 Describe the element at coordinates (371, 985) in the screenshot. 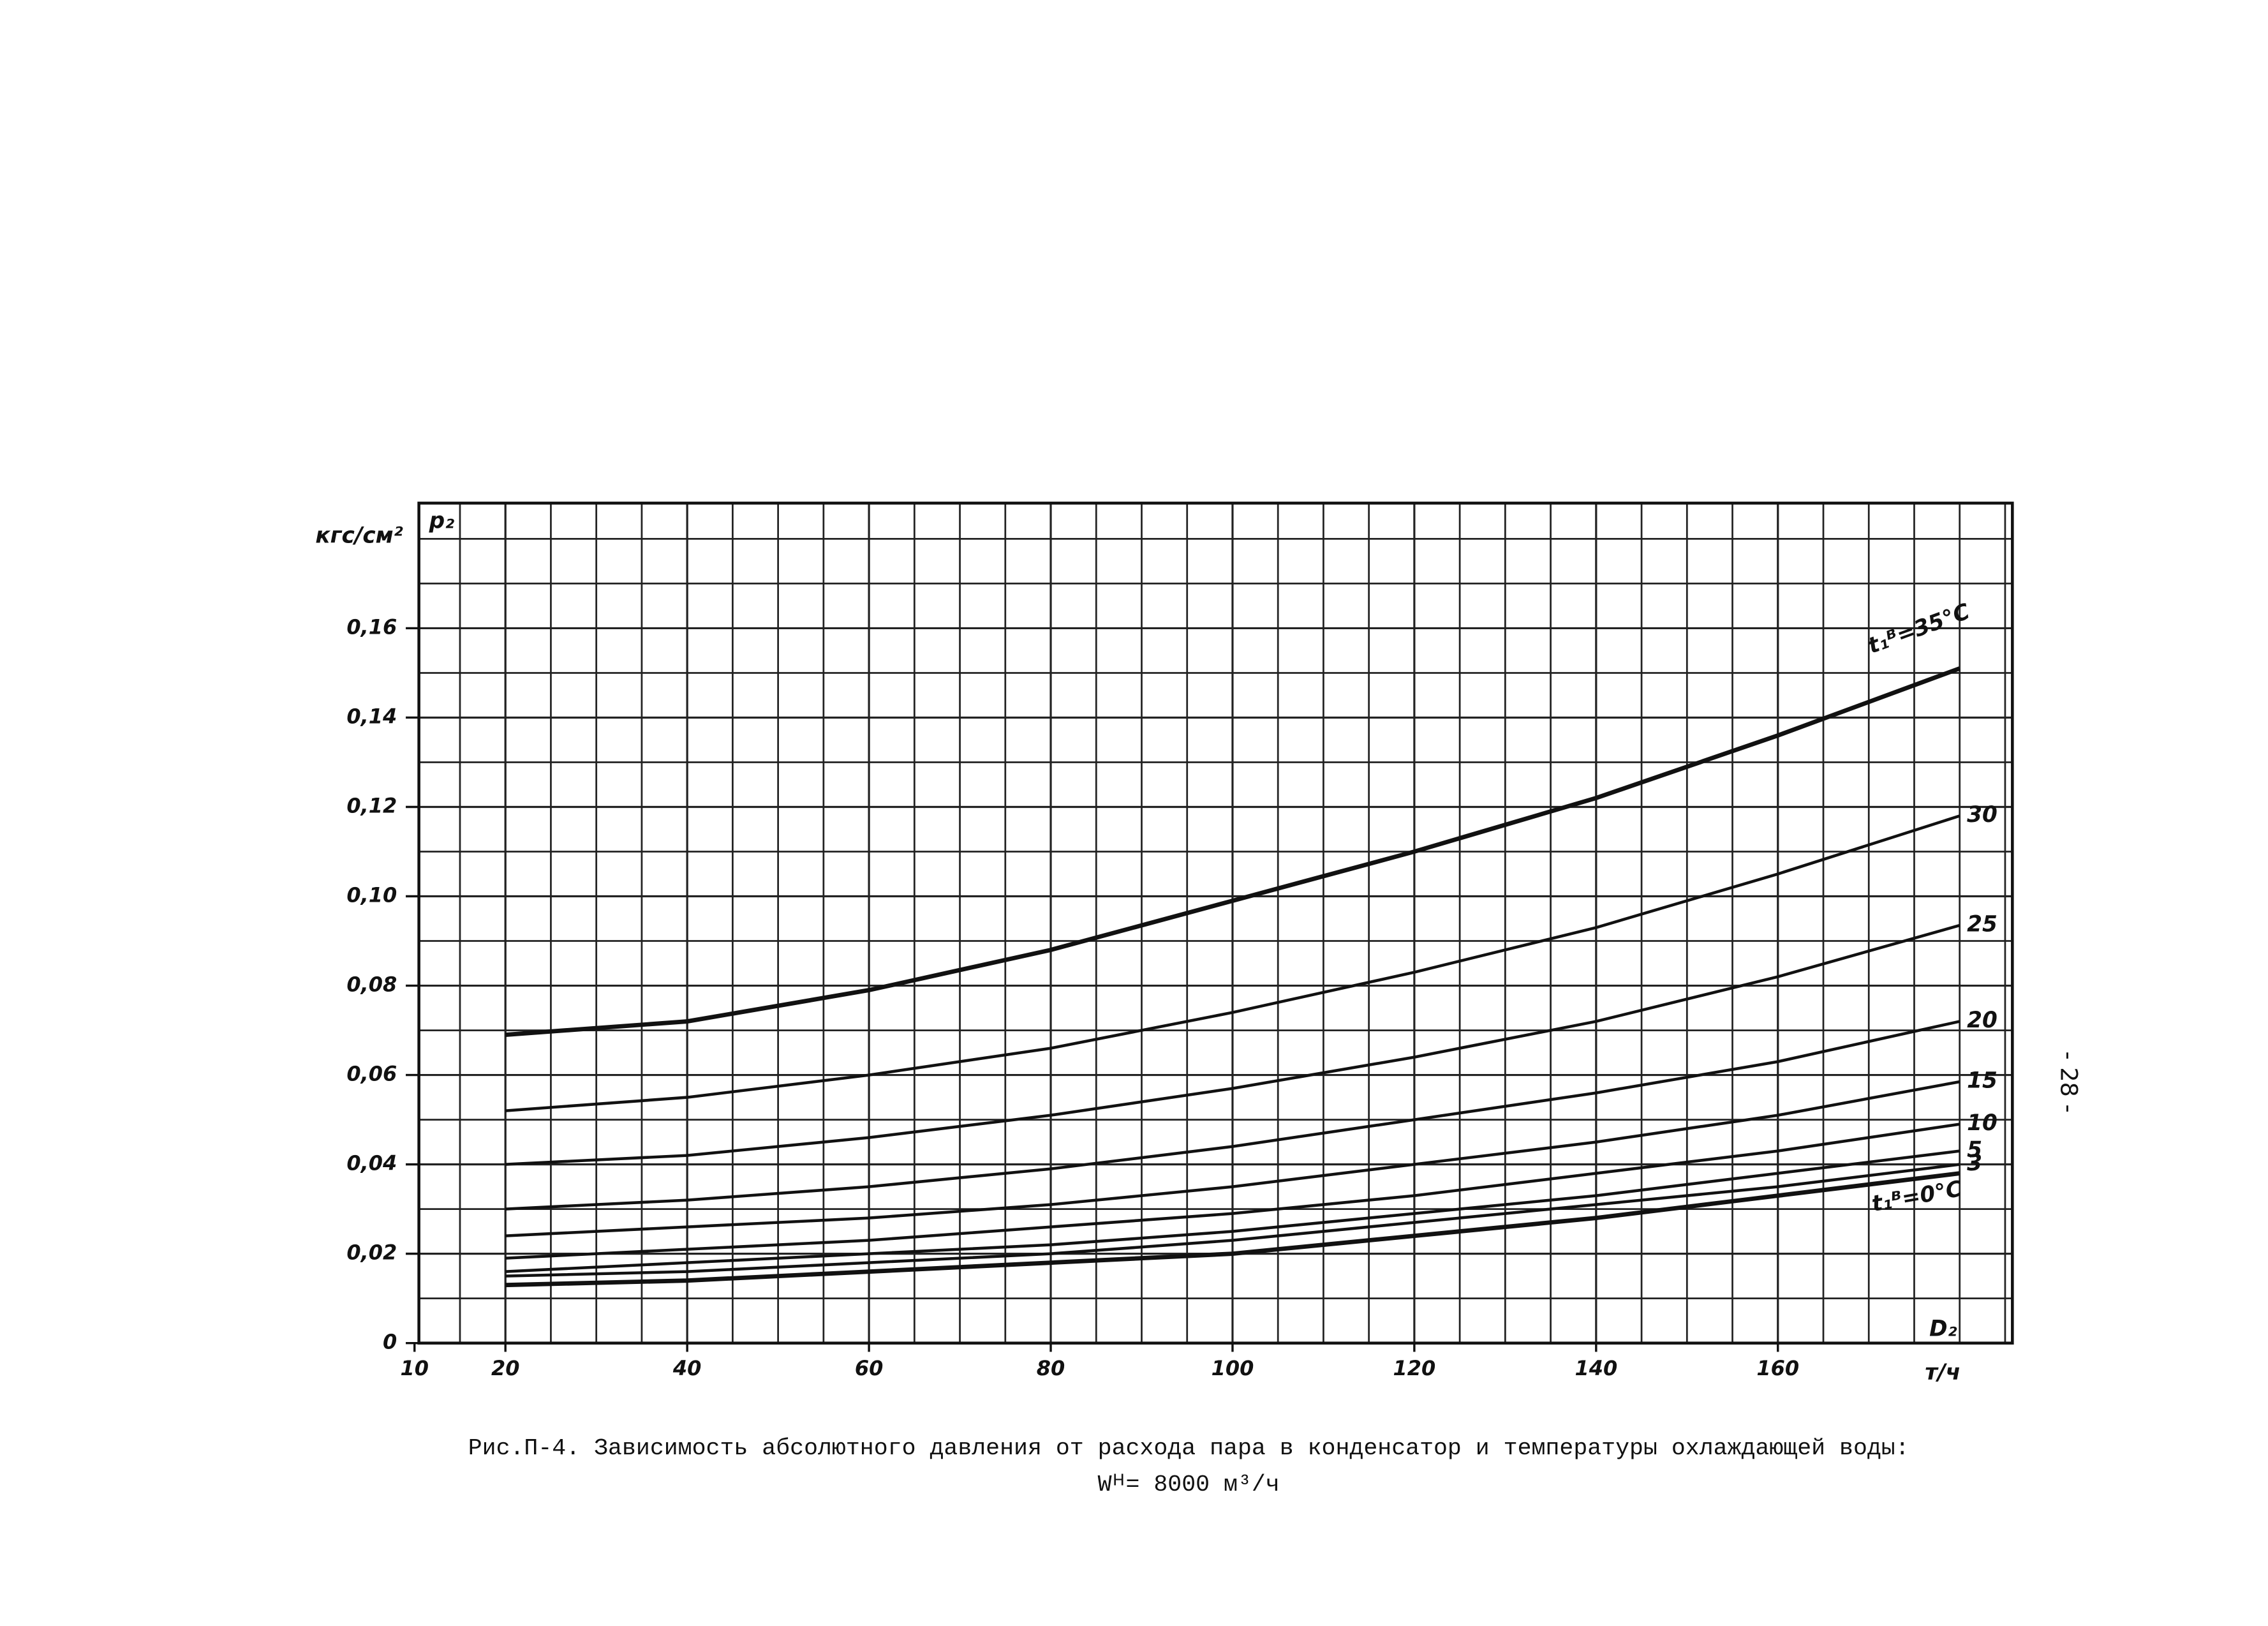

I see `y-tick-label: 0,08` at that location.